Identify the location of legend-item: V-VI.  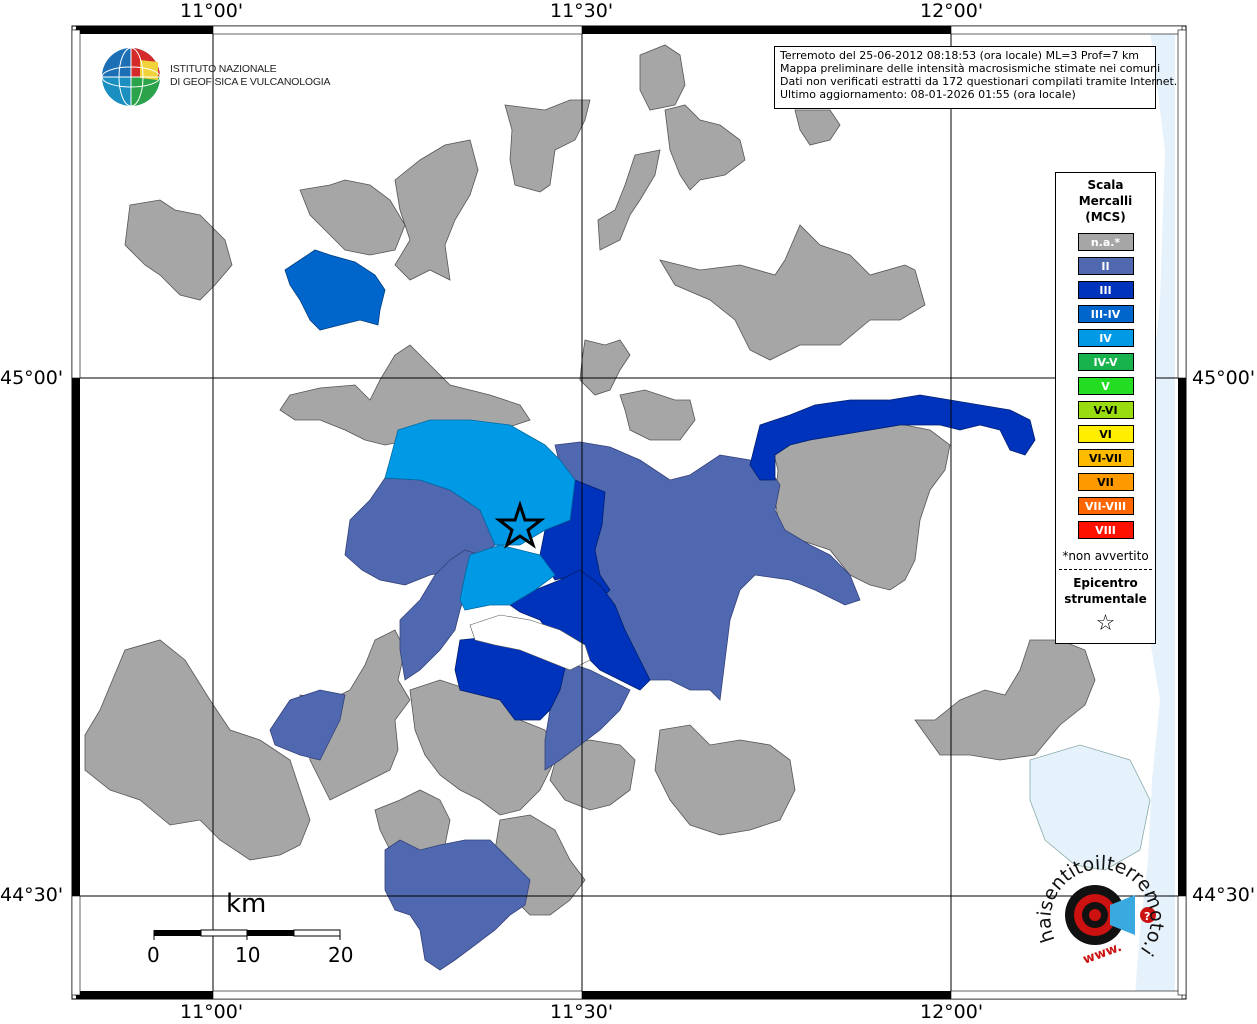
(1105, 410).